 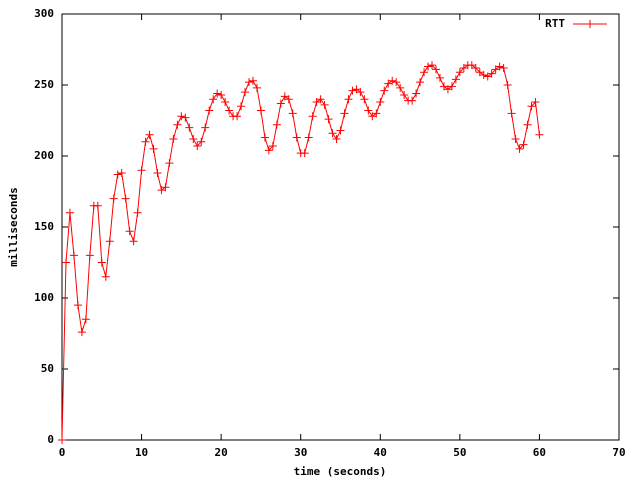 I want to click on y-tick-label: 250, so click(x=44, y=84).